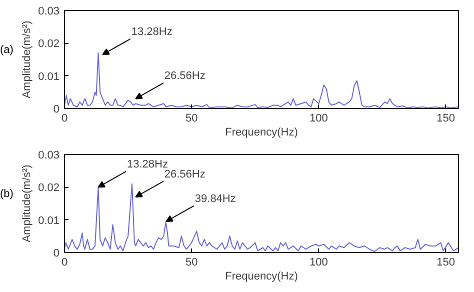  Describe the element at coordinates (7, 194) in the screenshot. I see `text: (b)` at that location.